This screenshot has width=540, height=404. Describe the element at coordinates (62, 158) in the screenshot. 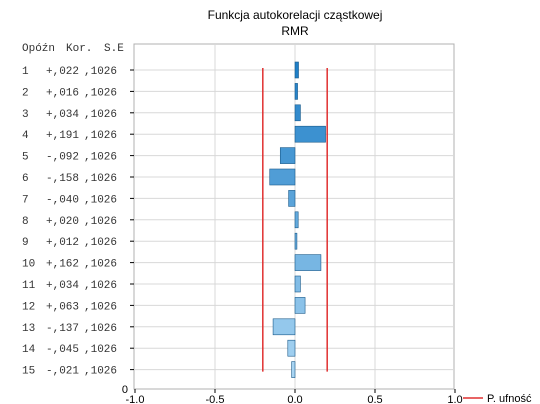

I see `corr-label-4: -,092` at that location.